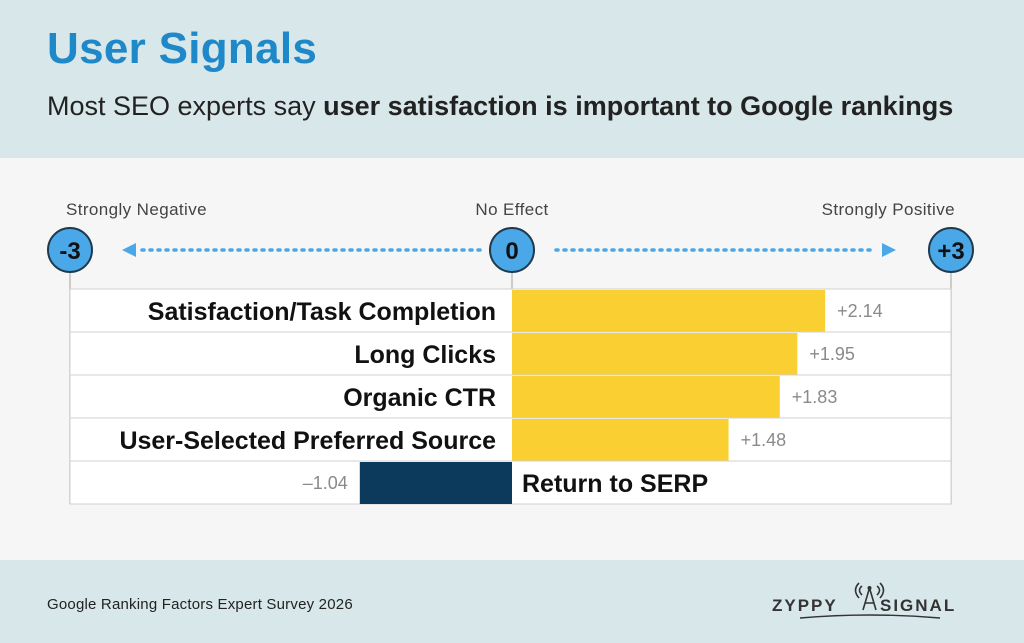 This screenshot has height=643, width=1024. Describe the element at coordinates (419, 398) in the screenshot. I see `category-label: Organic CTR` at that location.